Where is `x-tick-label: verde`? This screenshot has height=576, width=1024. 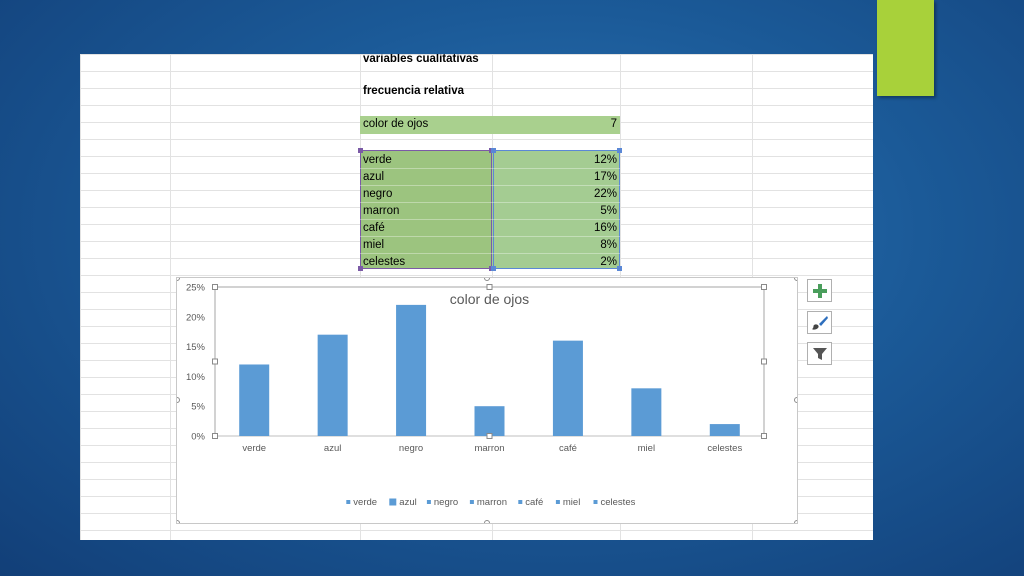
x-tick-label: verde is located at coordinates (254, 448).